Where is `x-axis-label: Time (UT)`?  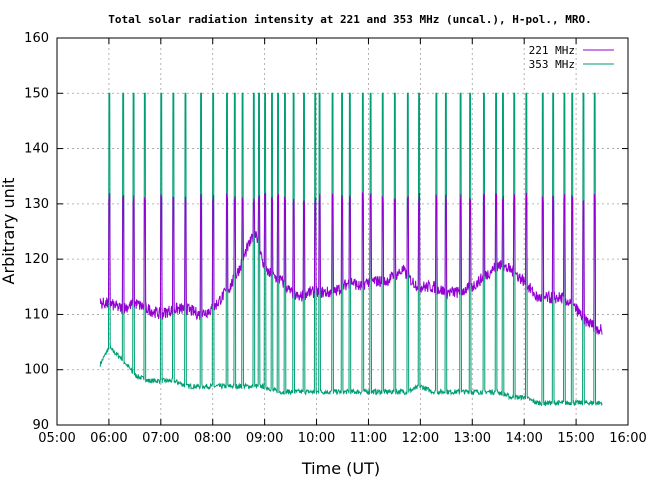
x-axis-label: Time (UT) is located at coordinates (340, 468).